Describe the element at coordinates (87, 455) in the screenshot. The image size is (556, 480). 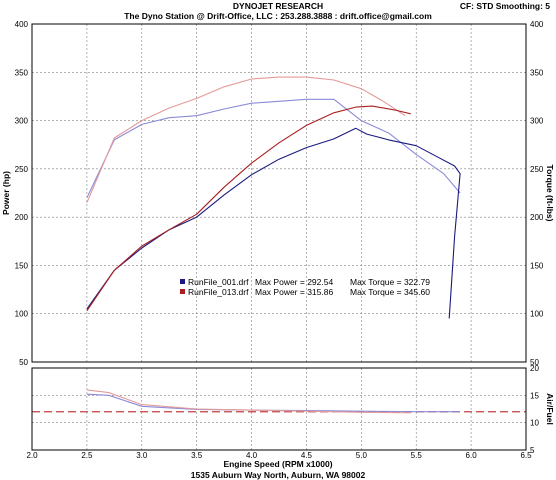
I see `x-tick-label: 2.5` at that location.